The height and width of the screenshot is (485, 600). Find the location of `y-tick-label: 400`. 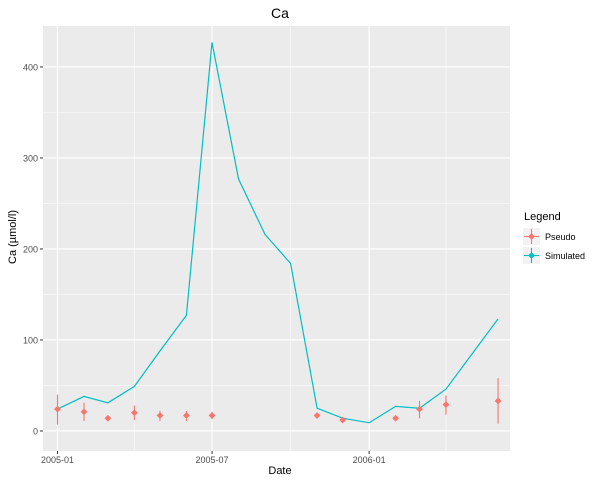

y-tick-label: 400 is located at coordinates (30, 67).